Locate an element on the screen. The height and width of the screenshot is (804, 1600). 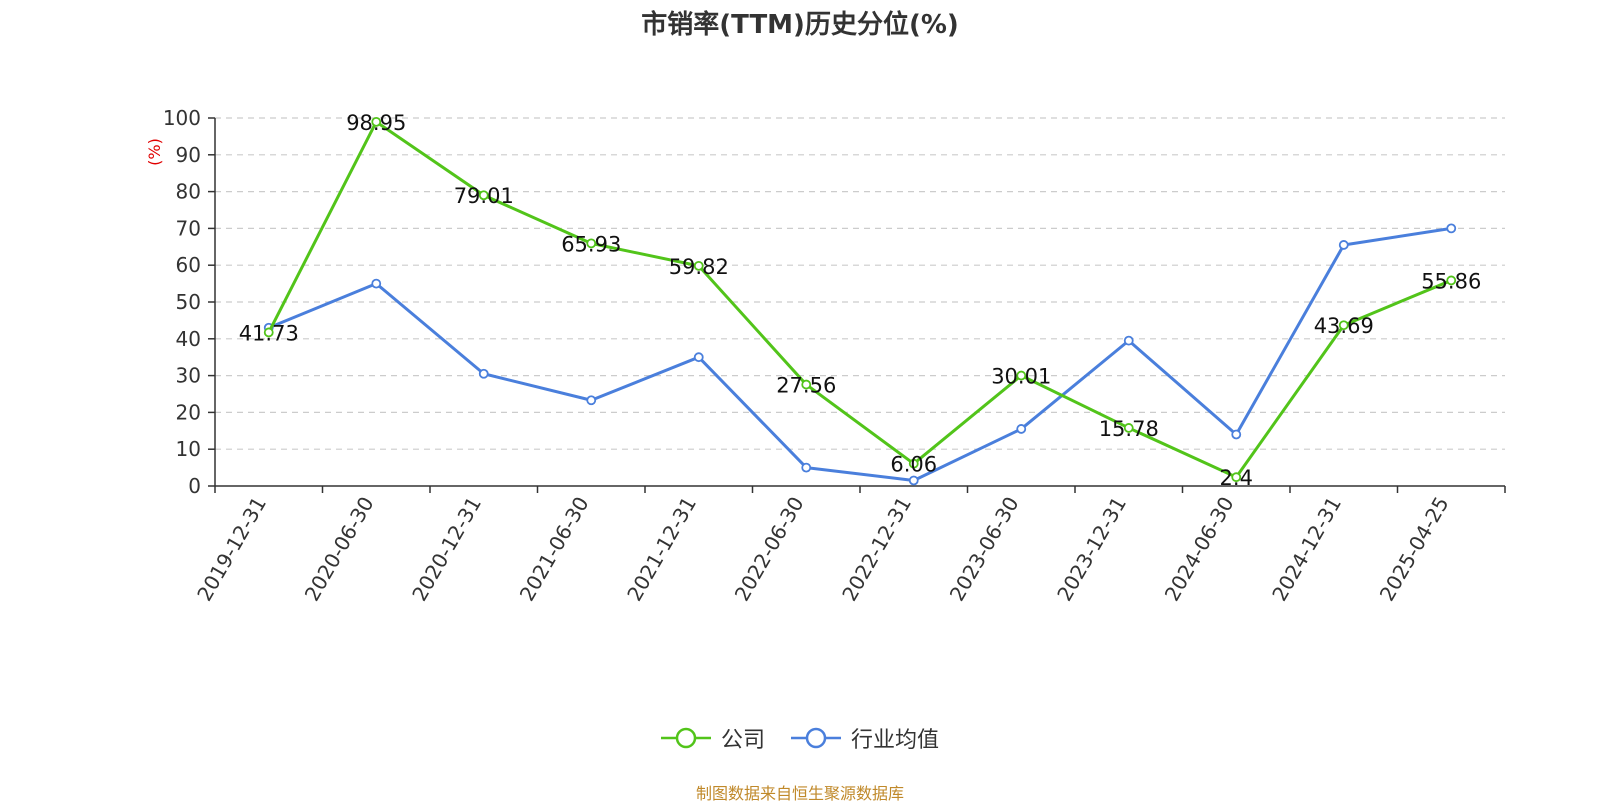
legend-swatch-industry-icon is located at coordinates (816, 738).